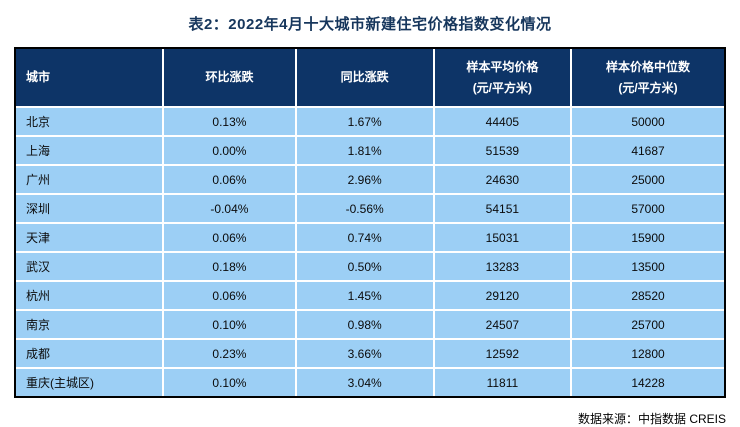 The height and width of the screenshot is (427, 740). Describe the element at coordinates (503, 325) in the screenshot. I see `cell-avg-price: 24507` at that location.